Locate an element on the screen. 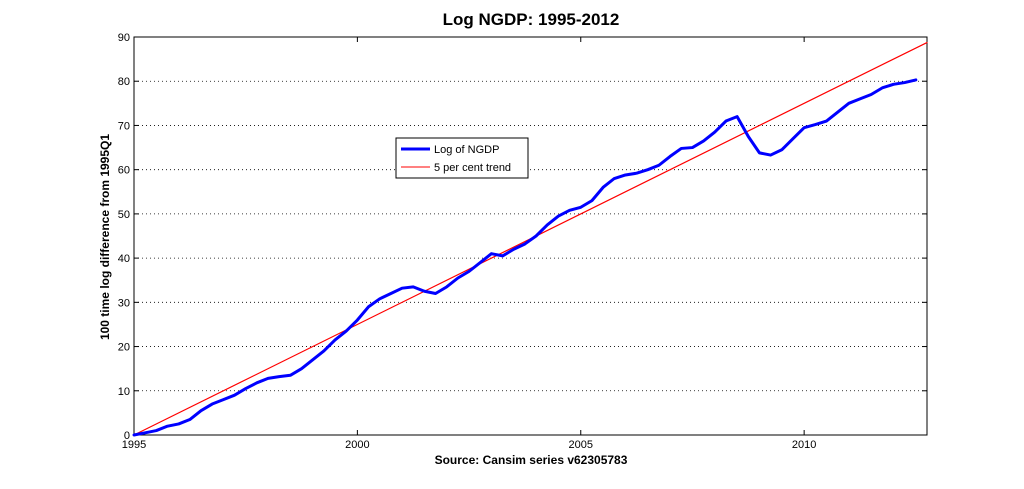 The height and width of the screenshot is (489, 1024). y-tick-label: 80 is located at coordinates (124, 82).